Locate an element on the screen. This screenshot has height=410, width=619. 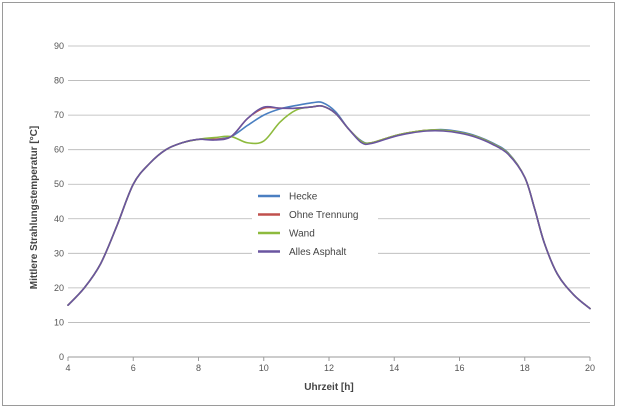
x-tick-label: 20 is located at coordinates (590, 368).